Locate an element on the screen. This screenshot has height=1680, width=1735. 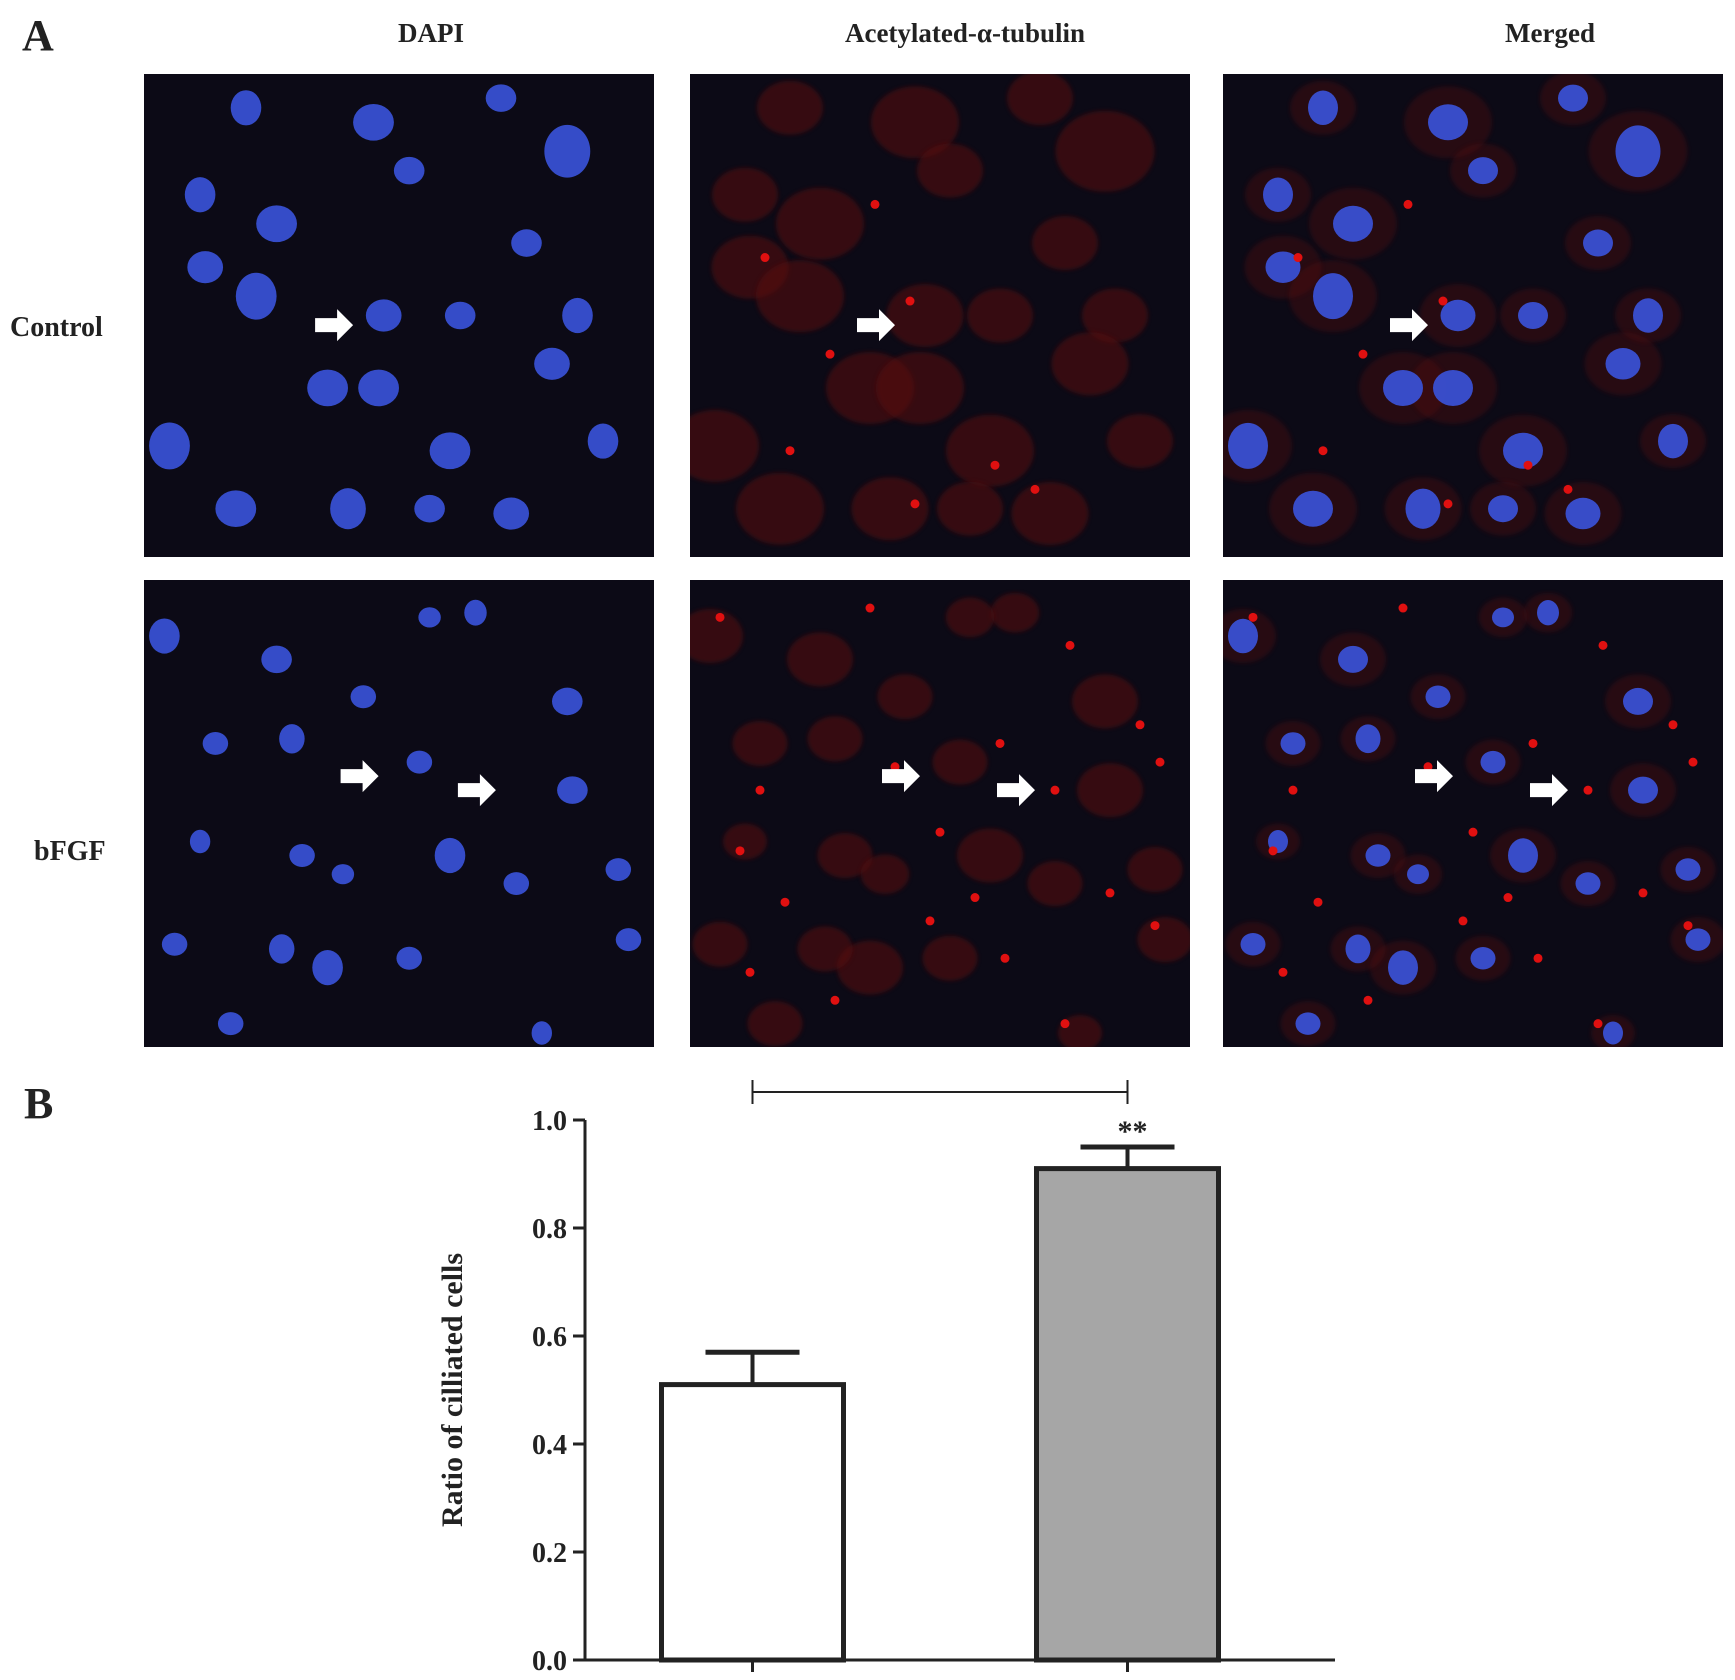
panel-a-letter: A is located at coordinates (38, 35).